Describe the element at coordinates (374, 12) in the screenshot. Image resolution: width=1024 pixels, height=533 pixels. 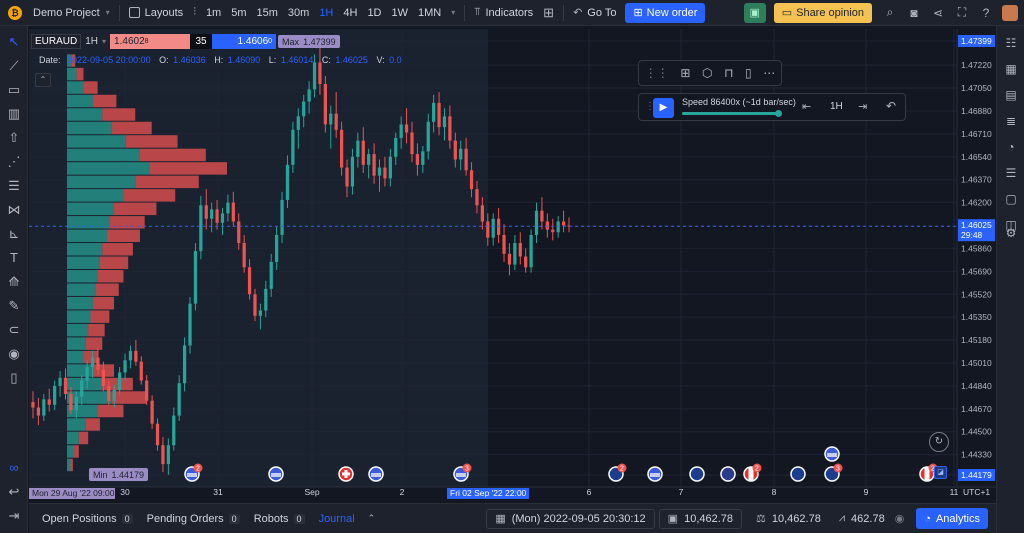
I see `timeframe-1d: 1D` at that location.